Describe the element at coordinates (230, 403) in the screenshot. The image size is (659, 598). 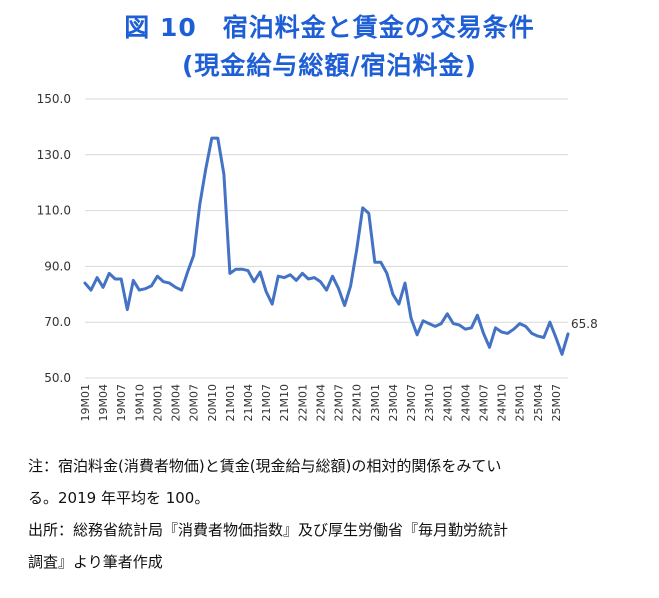
I see `x-tick-label: 21M01` at that location.